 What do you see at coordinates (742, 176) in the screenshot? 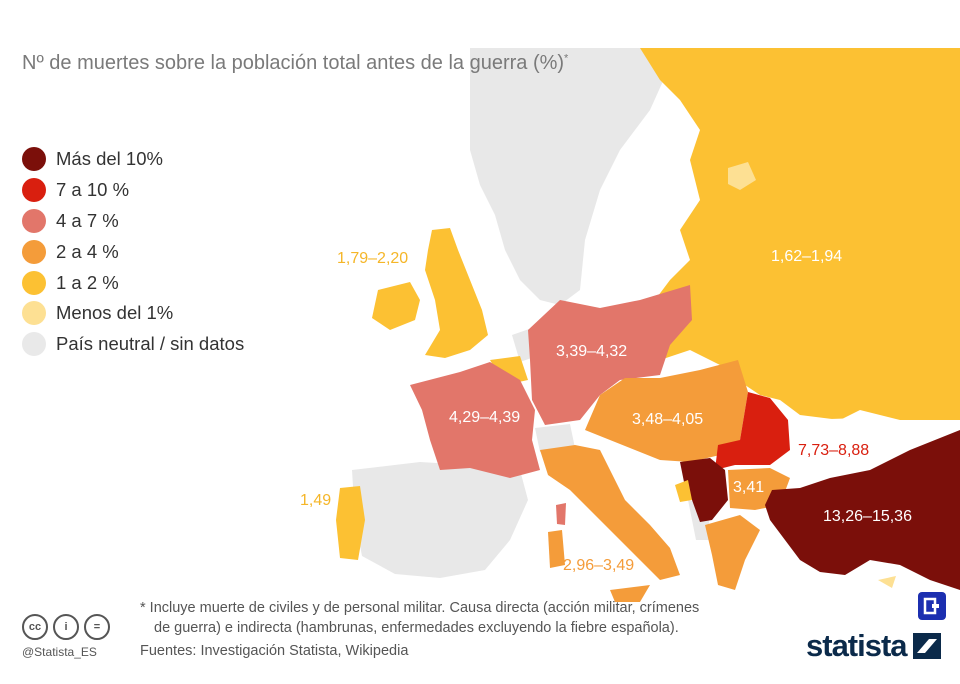
I see `region-finland` at bounding box center [742, 176].